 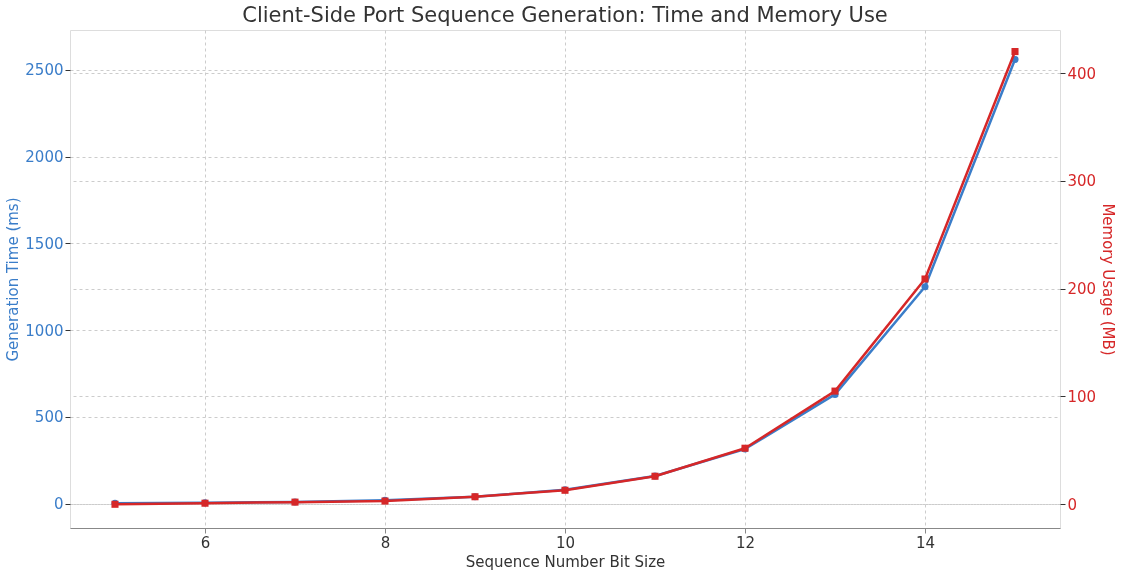 What do you see at coordinates (1082, 289) in the screenshot?
I see `y2-tick-label: 200` at bounding box center [1082, 289].